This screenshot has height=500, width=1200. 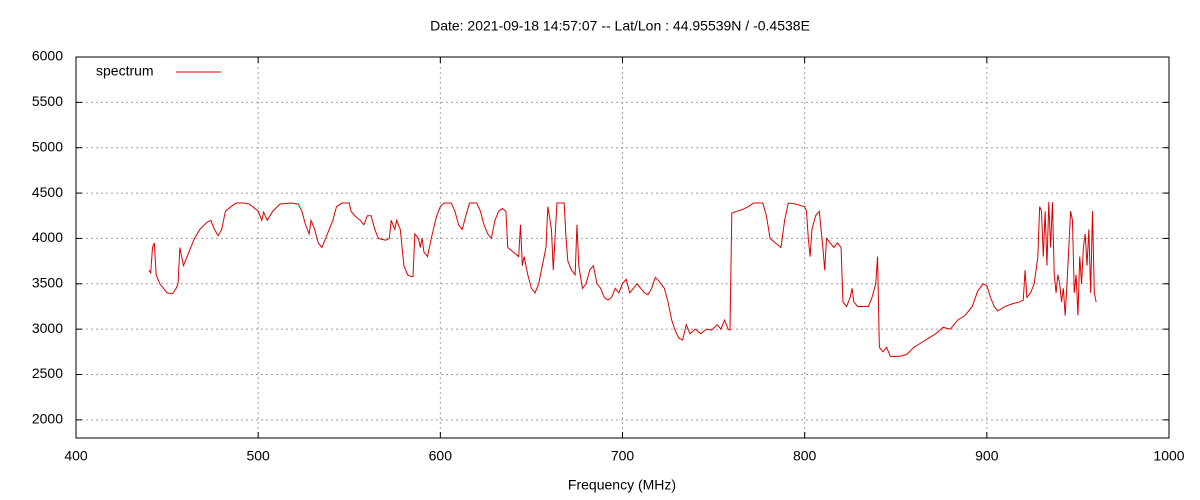 What do you see at coordinates (622, 485) in the screenshot?
I see `x-axis-label: Frequency (MHz)` at bounding box center [622, 485].